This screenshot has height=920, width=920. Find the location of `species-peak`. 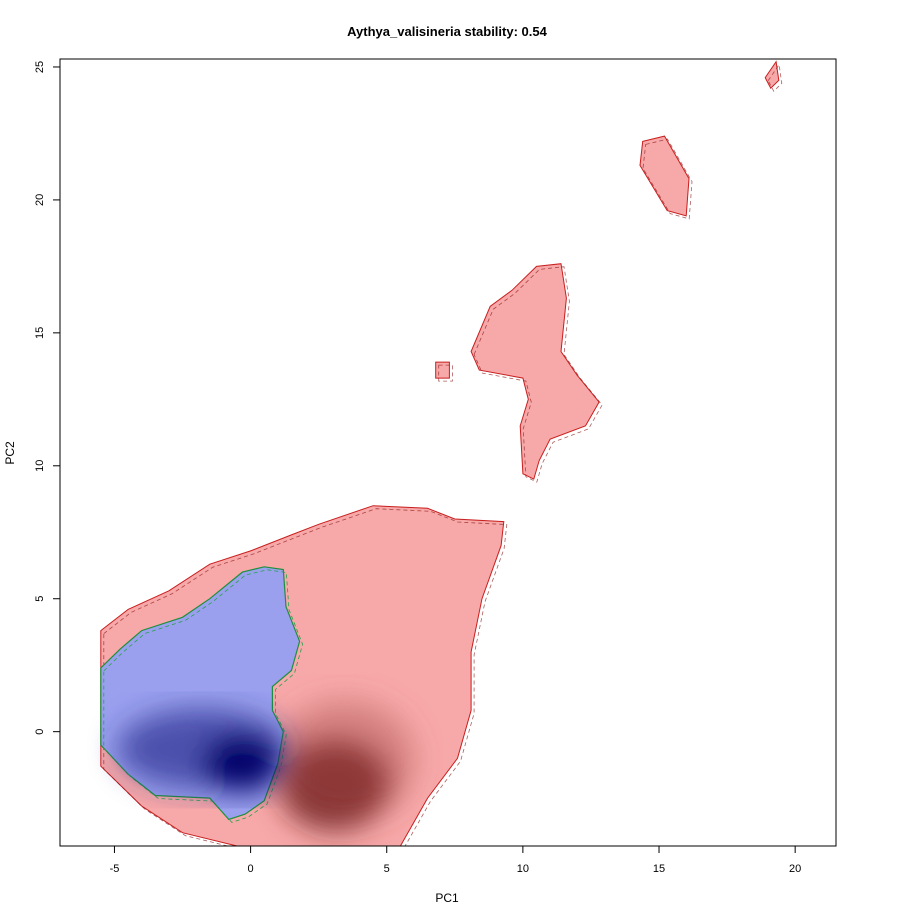

species-peak is located at coordinates (202, 750).